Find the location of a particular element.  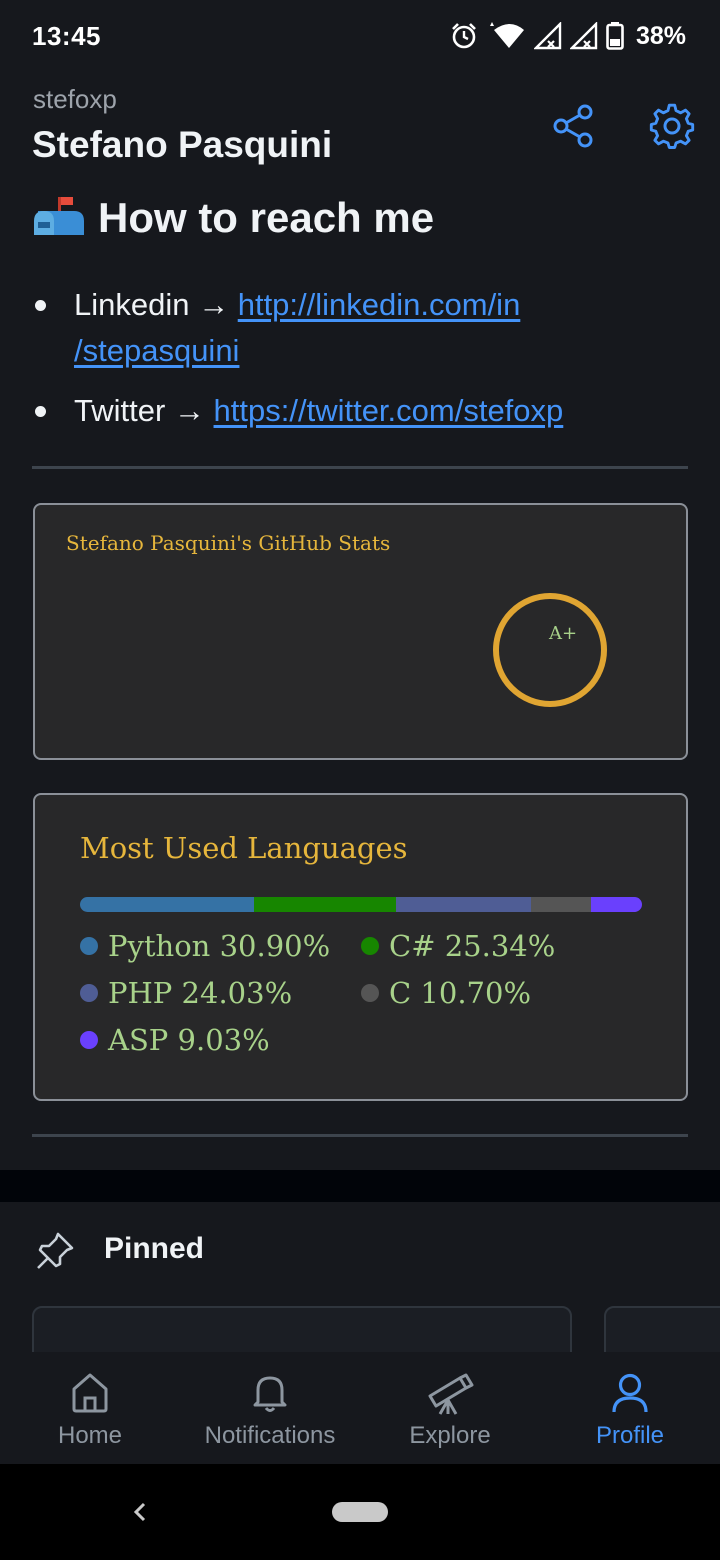

legend-percent: 9.03% is located at coordinates (223, 1040).